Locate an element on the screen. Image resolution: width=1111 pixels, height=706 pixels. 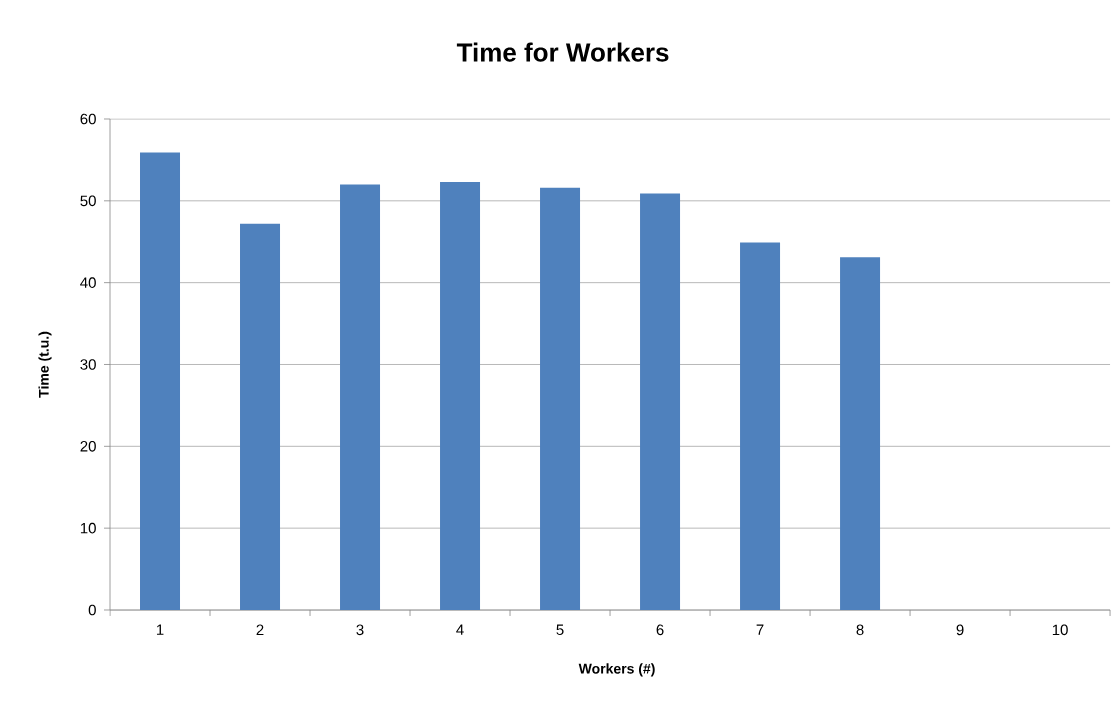
x-tick-label: 7 is located at coordinates (760, 629).